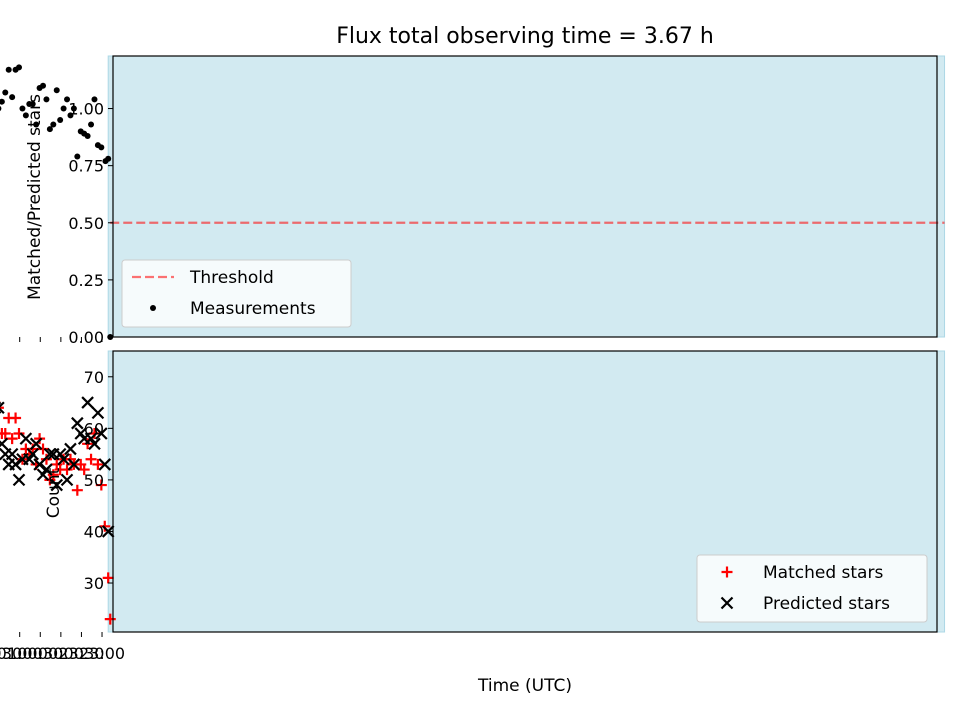 The image size is (960, 720). Describe the element at coordinates (231, 278) in the screenshot. I see `legend-threshold-label: Threshold` at that location.